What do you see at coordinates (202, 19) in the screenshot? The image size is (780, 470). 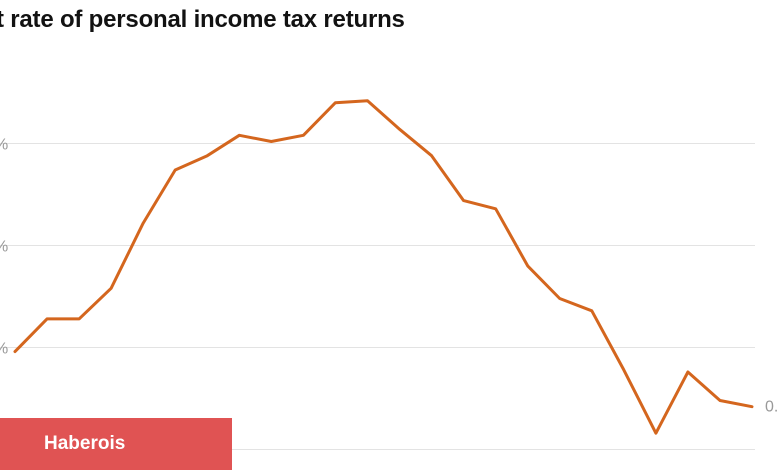 I see `chart-title: t rate of personal income tax returns` at bounding box center [202, 19].